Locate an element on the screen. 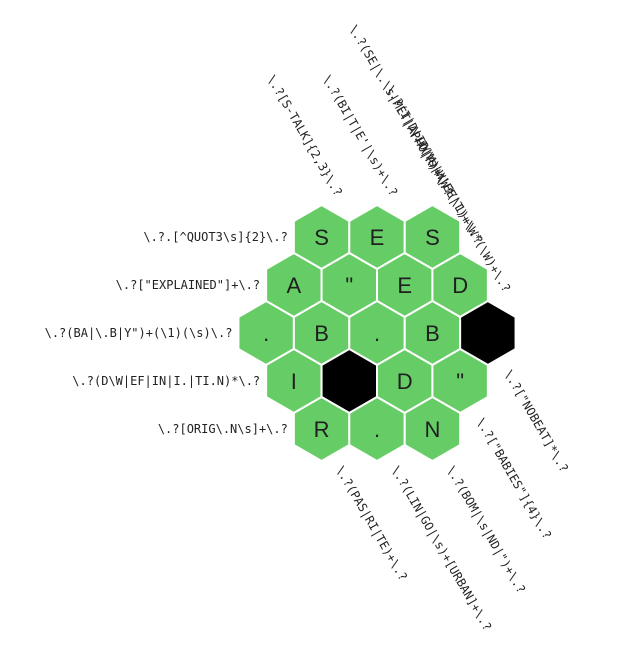 The width and height of the screenshot is (642, 651). bottom-diagonal-clue: \.?(LIN|GO|\s)+[URBAN]+\.? is located at coordinates (441, 549).